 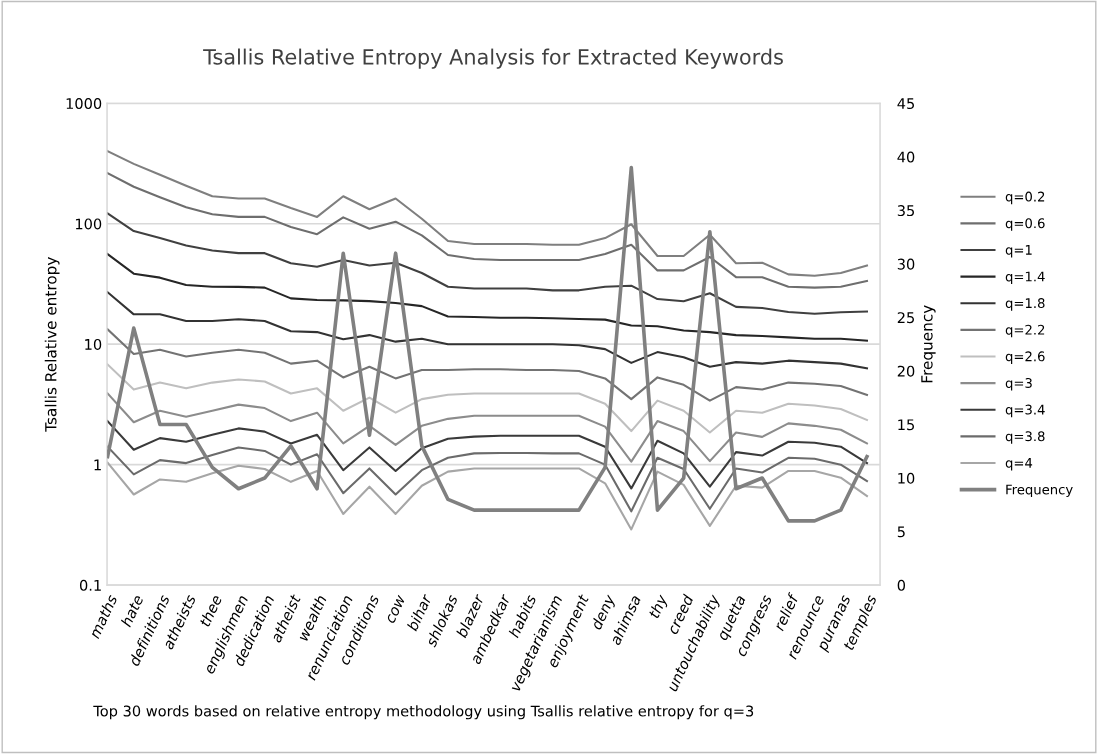 What do you see at coordinates (1025, 357) in the screenshot?
I see `legend-label: q=2.6` at bounding box center [1025, 357].